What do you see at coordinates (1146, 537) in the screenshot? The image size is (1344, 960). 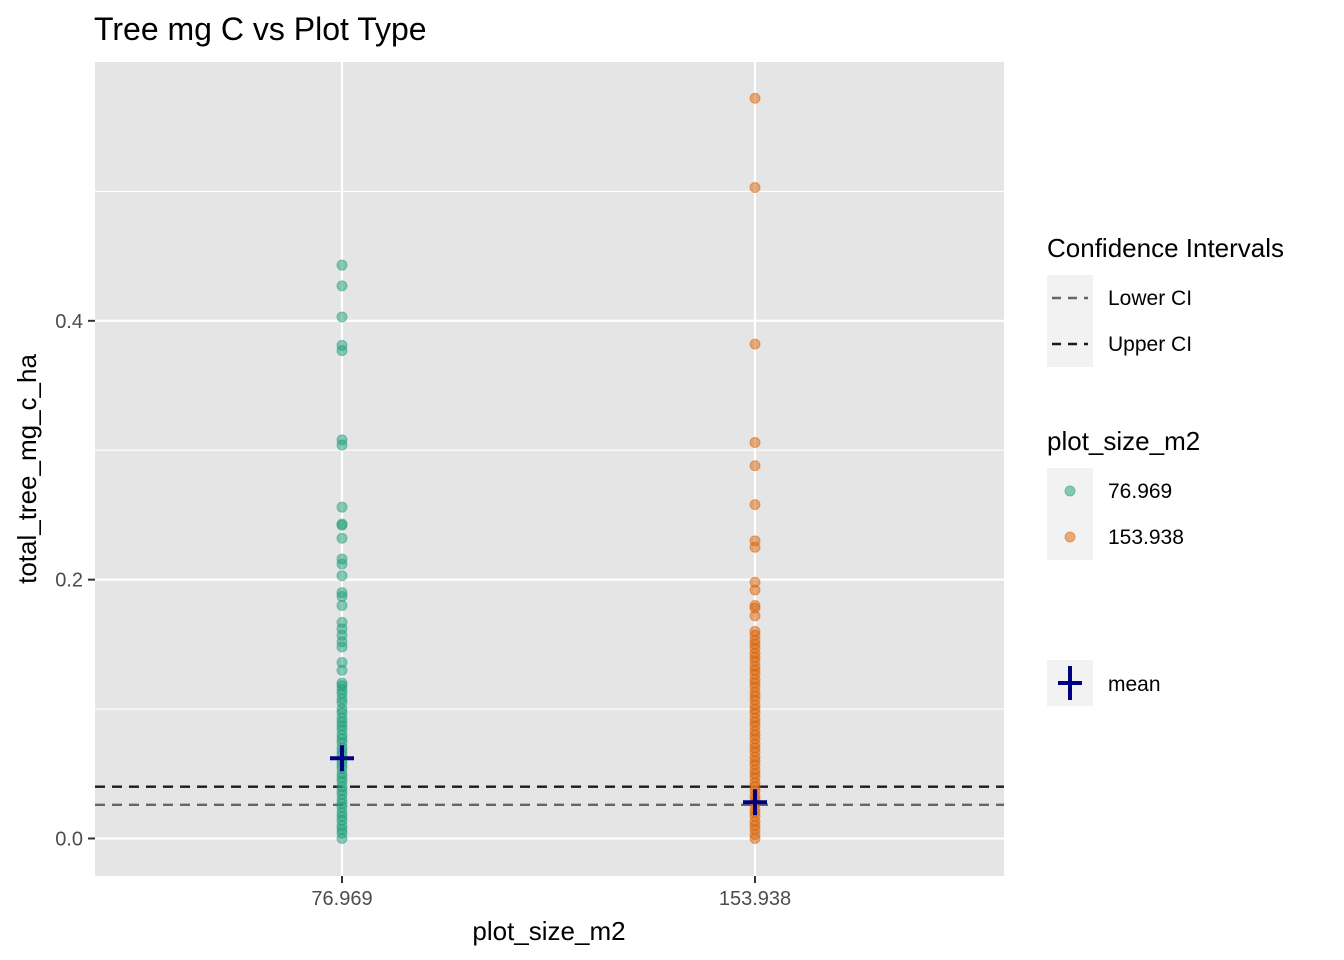 I see `legend-color-label-1: 153.938` at bounding box center [1146, 537].